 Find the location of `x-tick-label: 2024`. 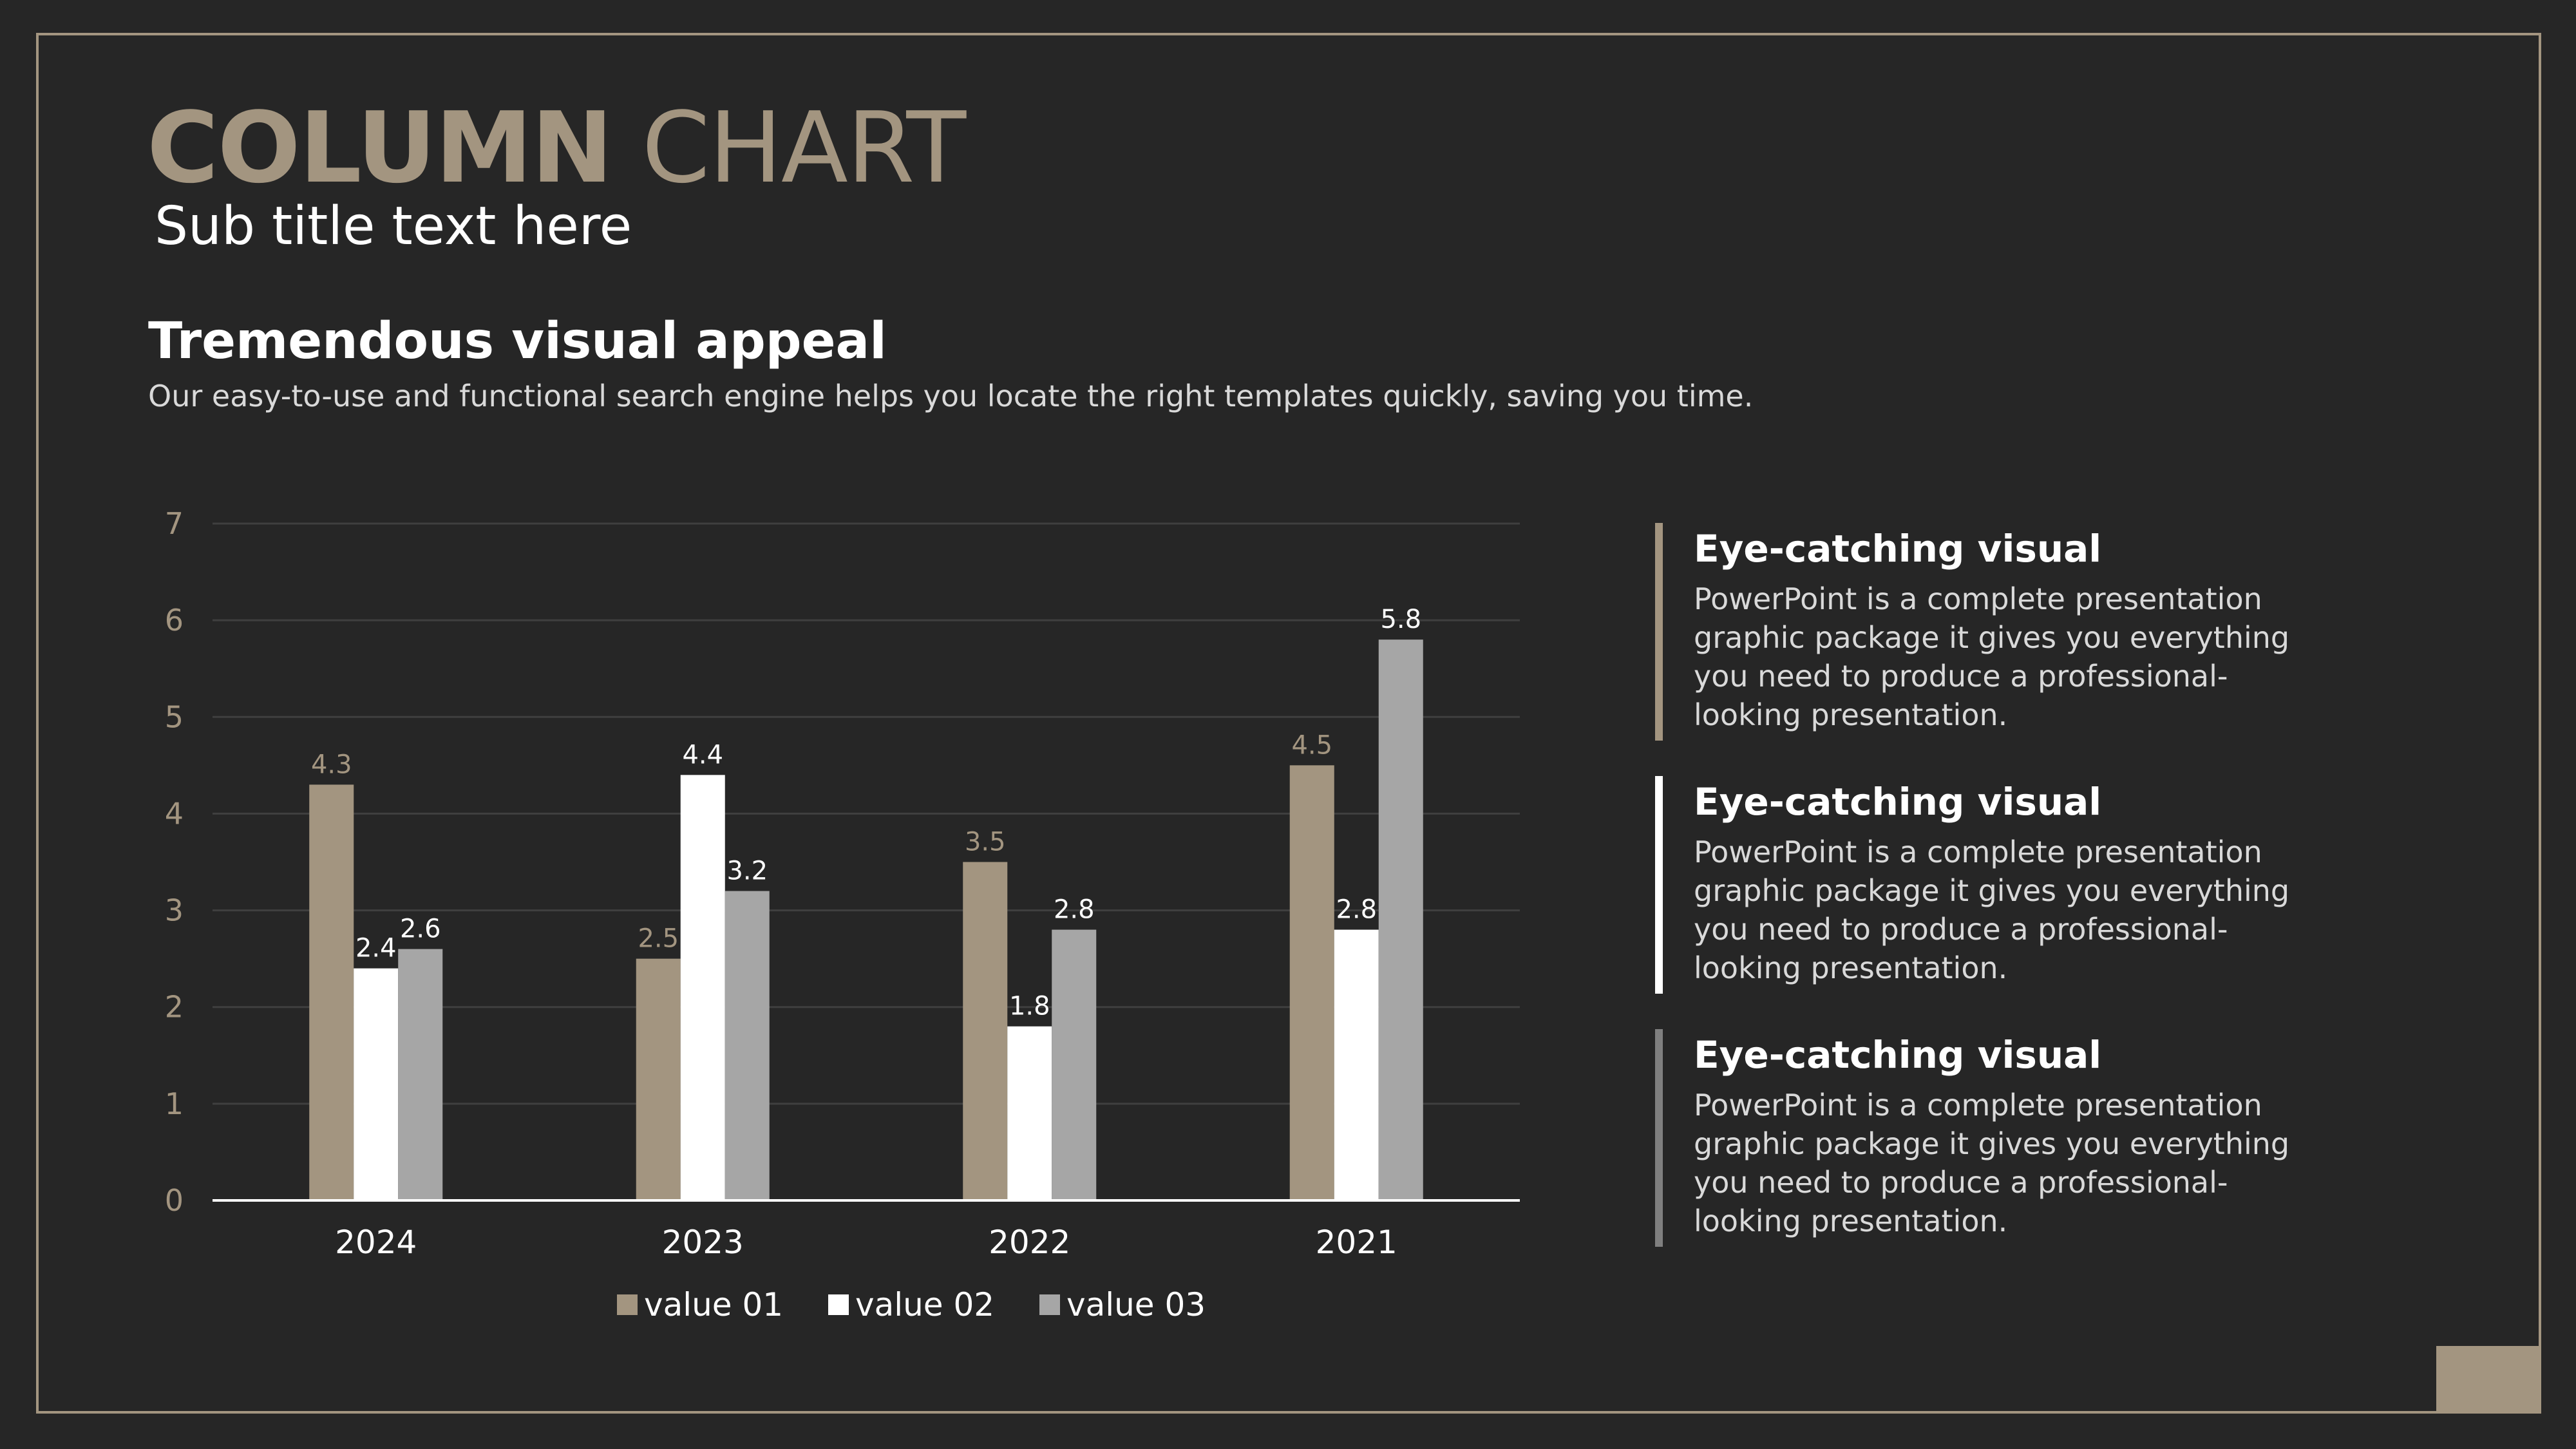

x-tick-label: 2024 is located at coordinates (376, 1242).